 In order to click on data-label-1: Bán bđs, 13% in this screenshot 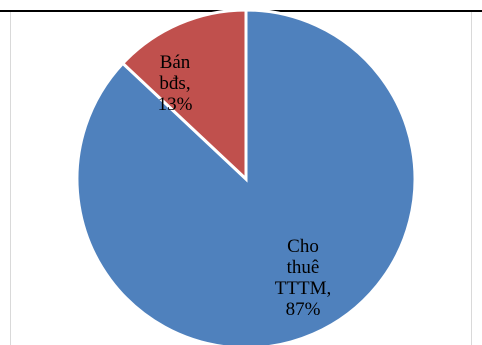, I will do `click(175, 83)`.